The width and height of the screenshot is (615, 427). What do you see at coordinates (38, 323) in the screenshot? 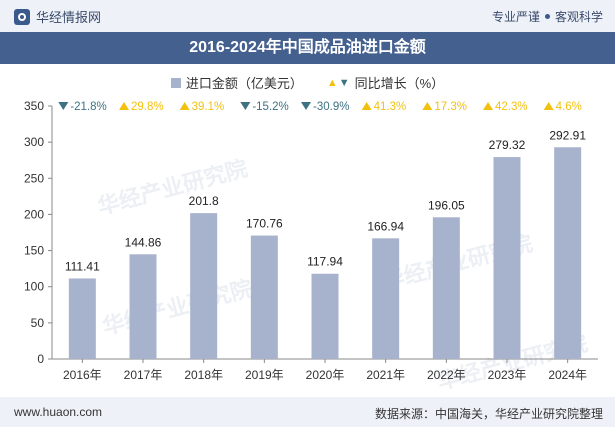
I see `y-tick-label: 50` at bounding box center [38, 323].